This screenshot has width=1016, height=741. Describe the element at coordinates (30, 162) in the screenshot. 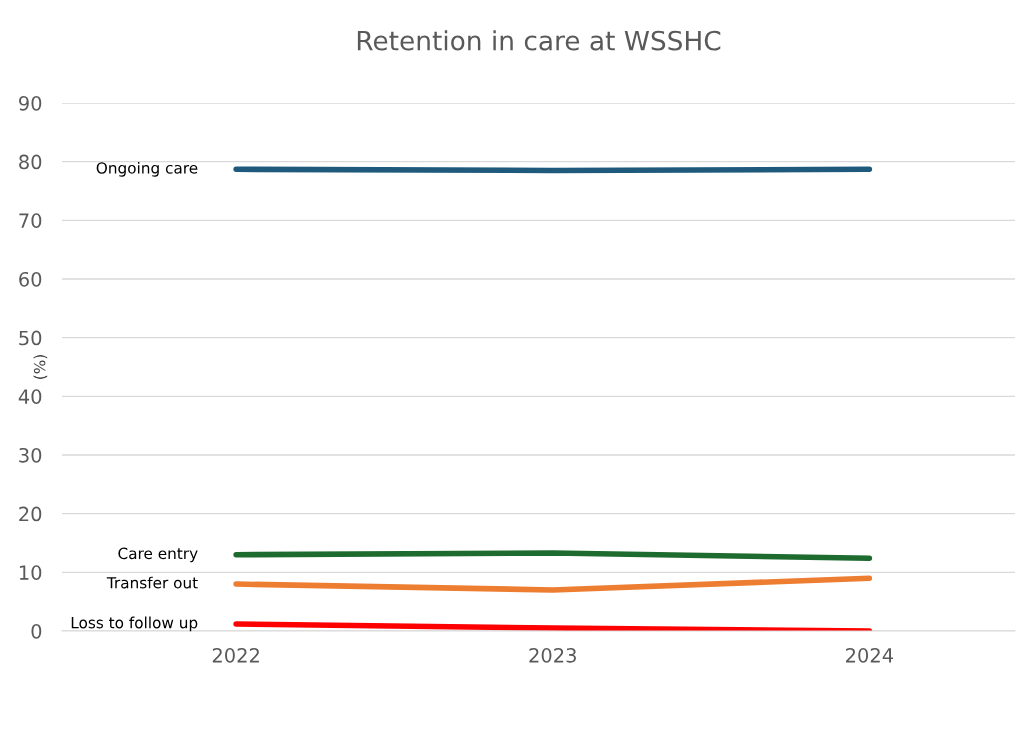

I see `y-tick-label: 80` at that location.